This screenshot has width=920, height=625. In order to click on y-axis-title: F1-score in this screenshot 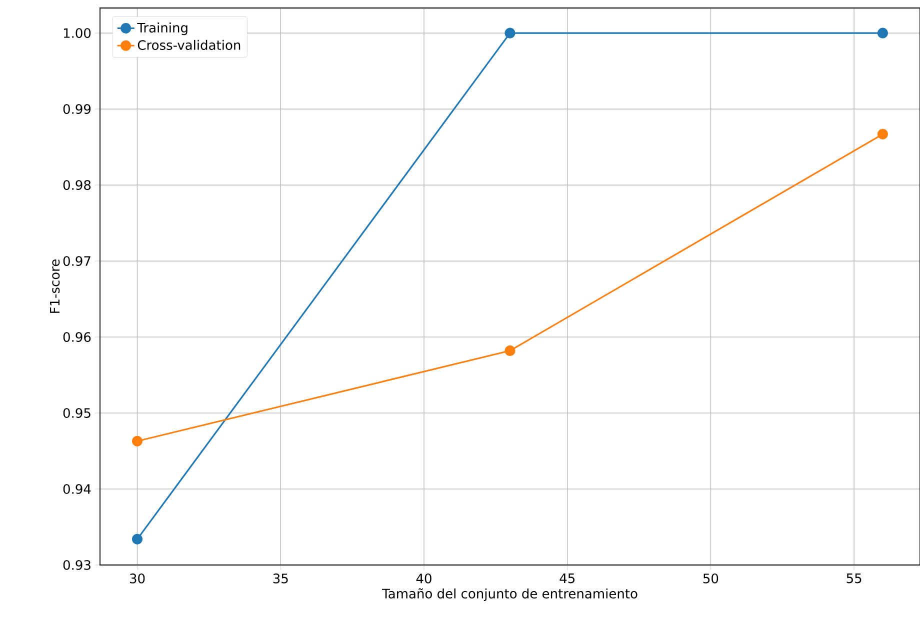, I will do `click(55, 286)`.